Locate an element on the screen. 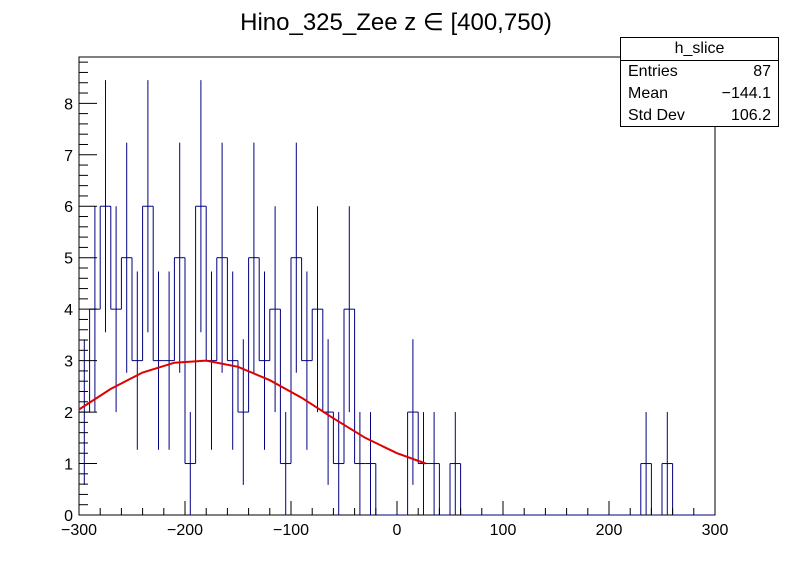  stats-value: 87 is located at coordinates (762, 71).